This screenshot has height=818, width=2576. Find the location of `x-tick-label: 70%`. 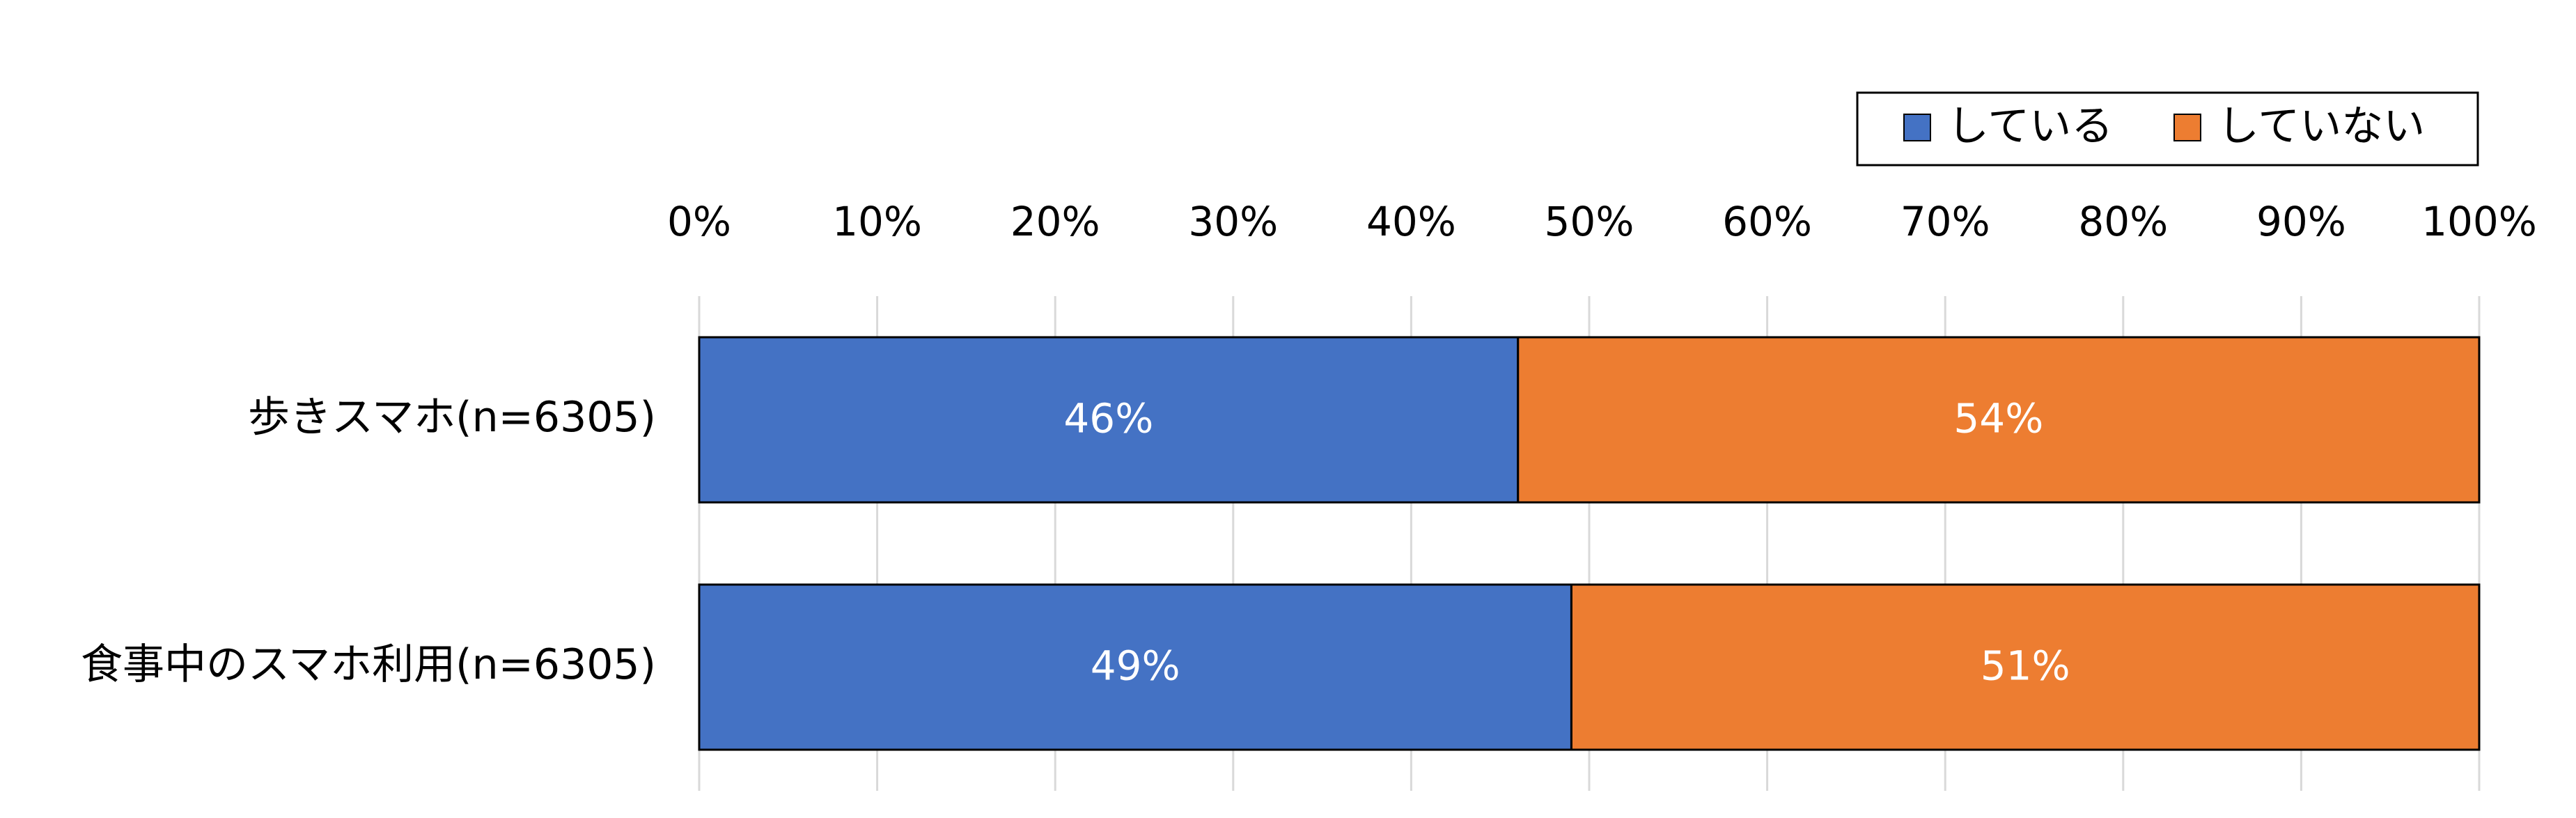

x-tick-label: 70% is located at coordinates (1945, 221).